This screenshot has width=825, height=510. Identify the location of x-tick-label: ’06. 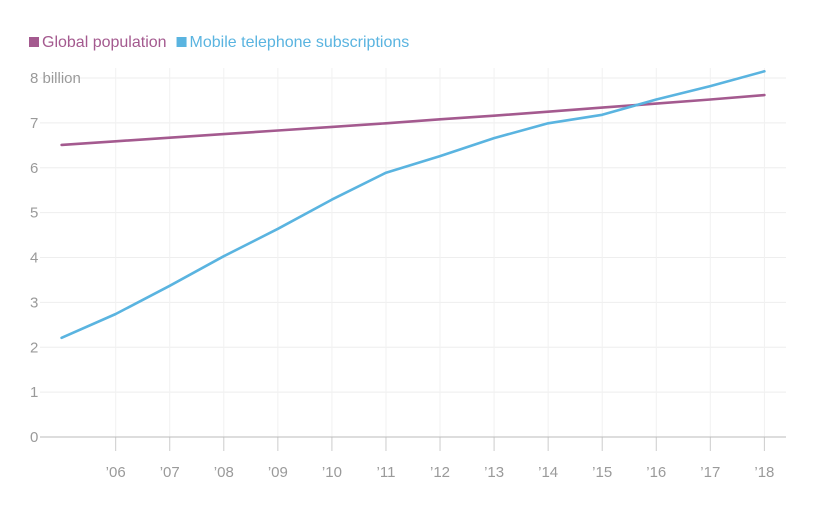
(116, 472).